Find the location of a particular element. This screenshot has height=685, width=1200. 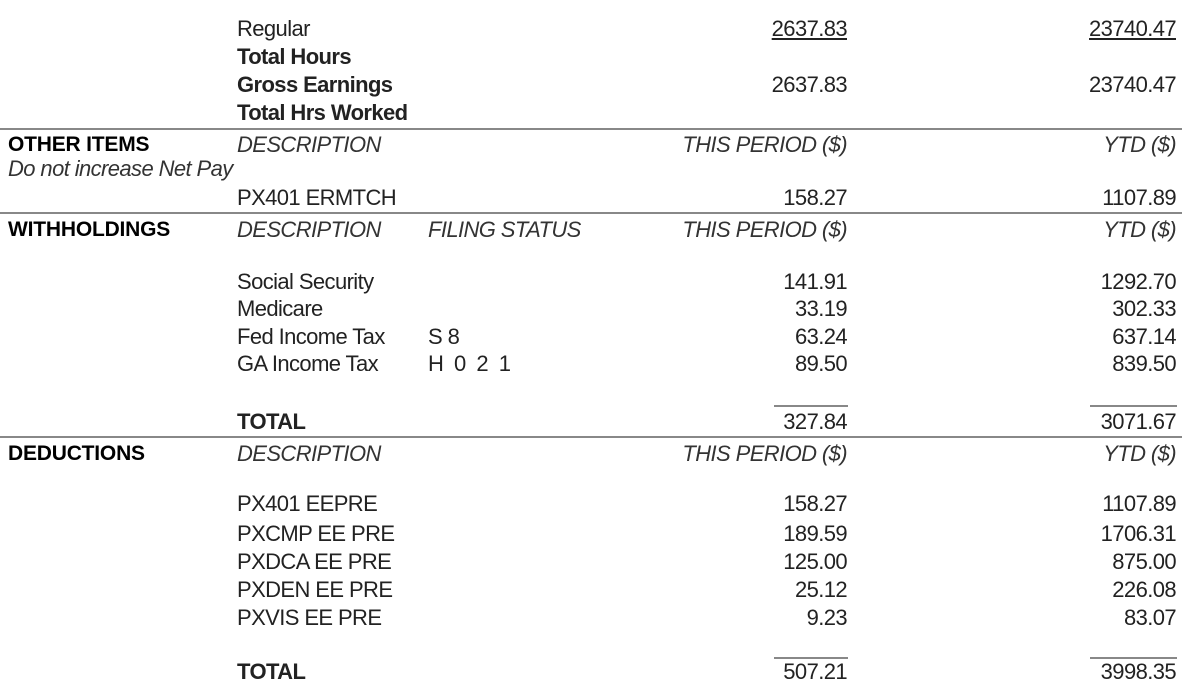

section-note: Do not increase Net Pay is located at coordinates (120, 168).